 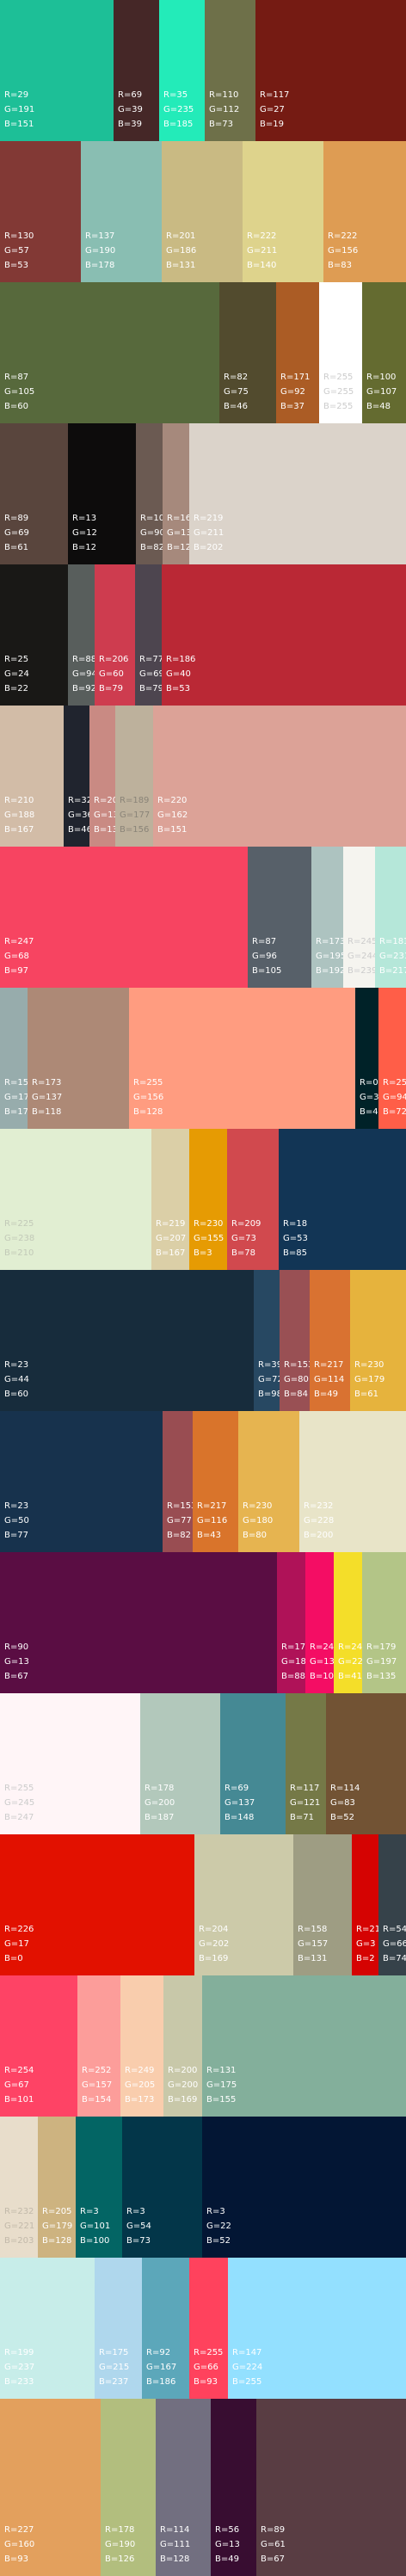 I want to click on color-swatch: R=32 G=36 B=46, so click(x=76, y=777).